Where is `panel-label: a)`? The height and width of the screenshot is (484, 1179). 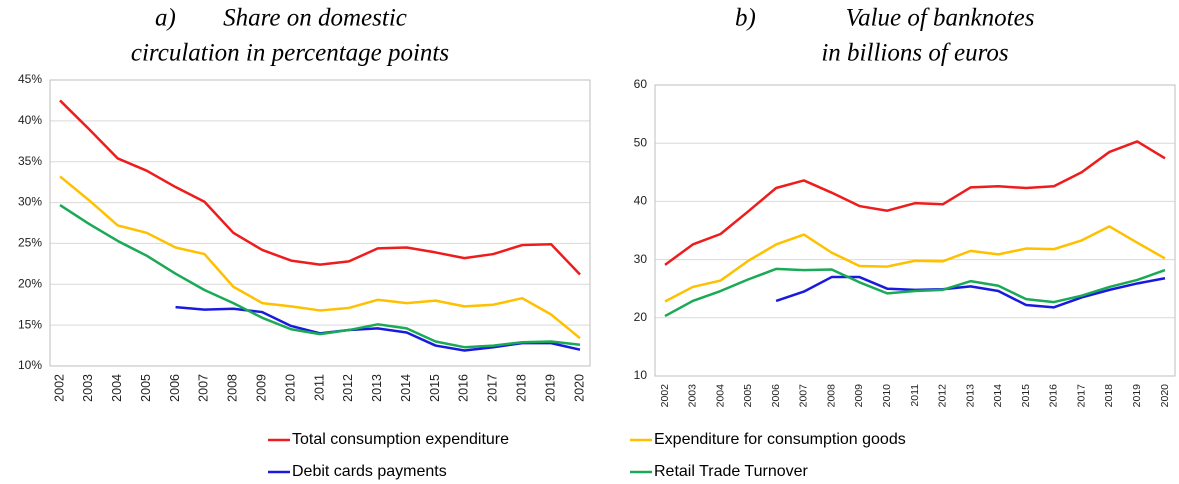
panel-label: a) is located at coordinates (165, 18).